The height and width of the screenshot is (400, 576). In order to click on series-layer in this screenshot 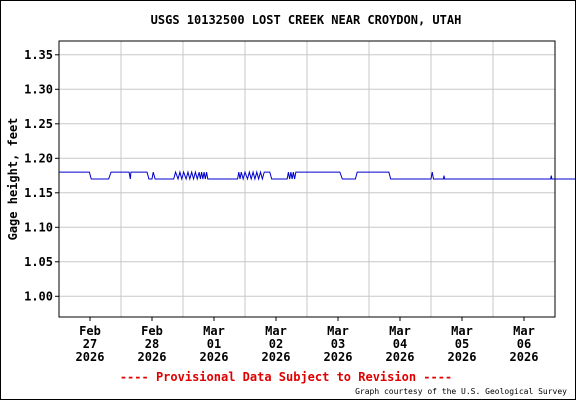, I will do `click(317, 175)`.